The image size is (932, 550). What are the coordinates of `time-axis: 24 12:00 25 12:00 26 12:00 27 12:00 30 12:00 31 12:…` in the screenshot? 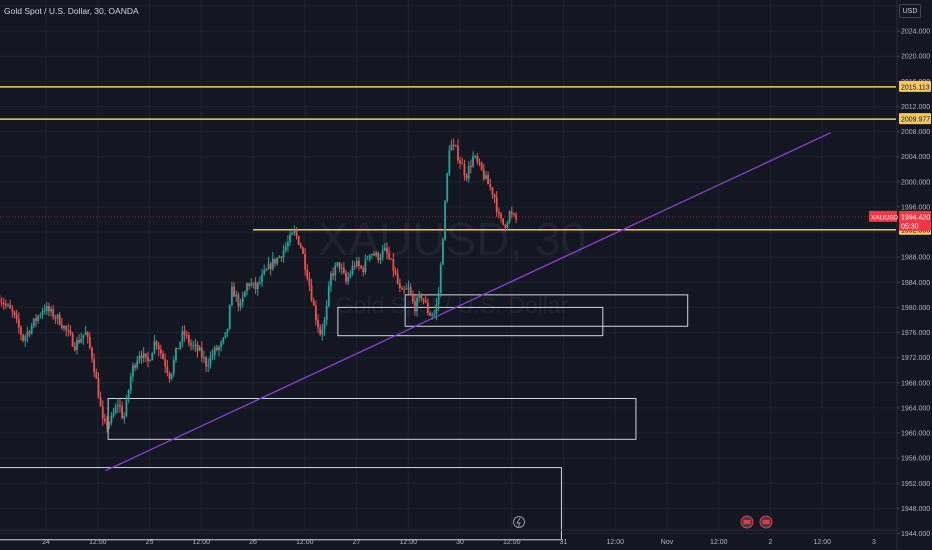 It's located at (448, 537).